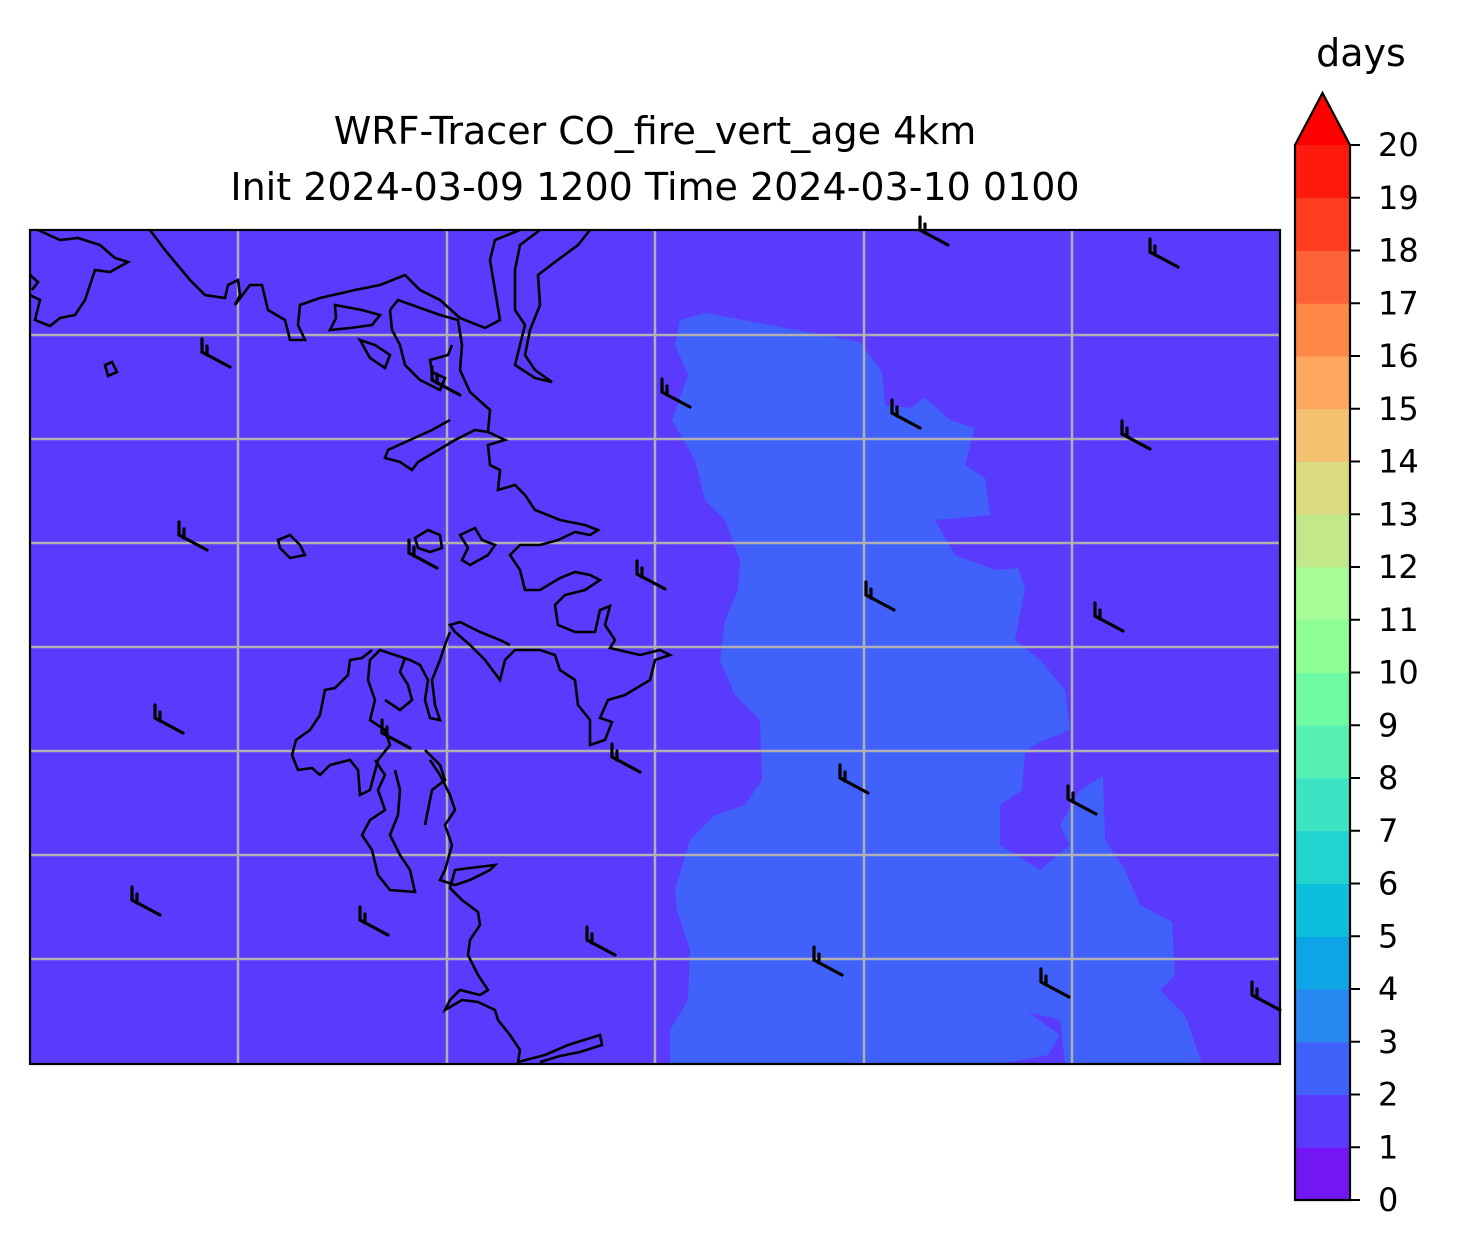  Describe the element at coordinates (1398, 303) in the screenshot. I see `colorbar-tick-label: 17` at that location.